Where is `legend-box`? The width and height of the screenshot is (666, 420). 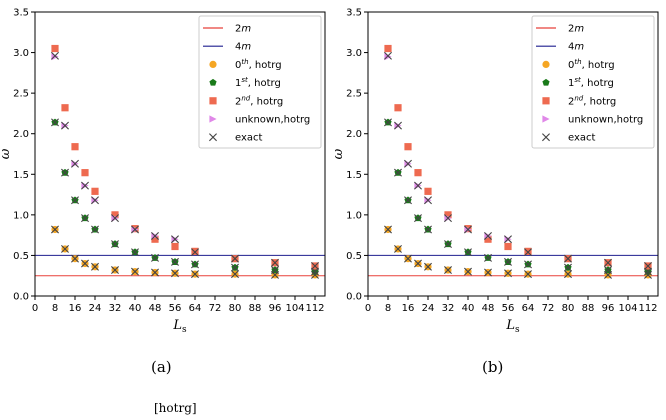 legend-box is located at coordinates (260, 82).